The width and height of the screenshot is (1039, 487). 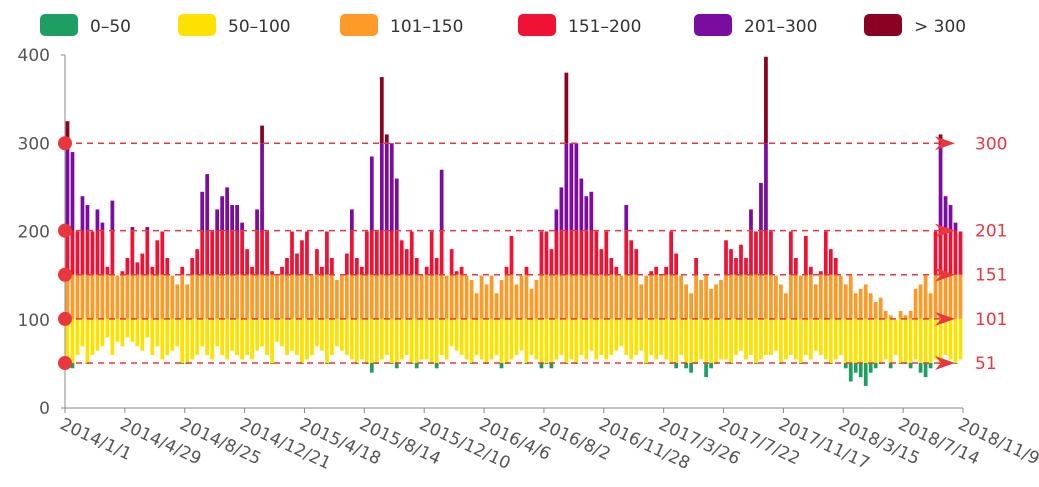 What do you see at coordinates (34, 321) in the screenshot?
I see `y-tick-label: 100` at bounding box center [34, 321].